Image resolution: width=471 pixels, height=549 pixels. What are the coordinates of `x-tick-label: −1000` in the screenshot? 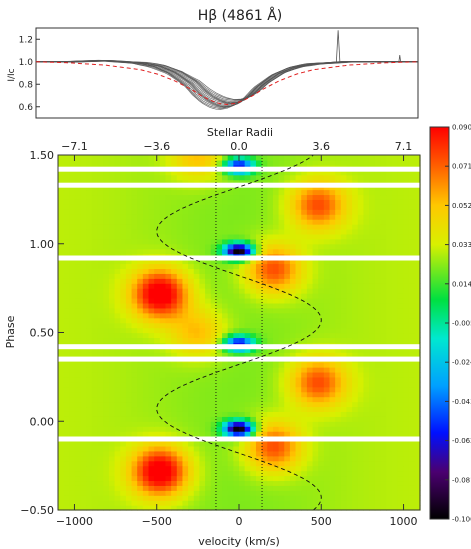 It's located at (74, 521).